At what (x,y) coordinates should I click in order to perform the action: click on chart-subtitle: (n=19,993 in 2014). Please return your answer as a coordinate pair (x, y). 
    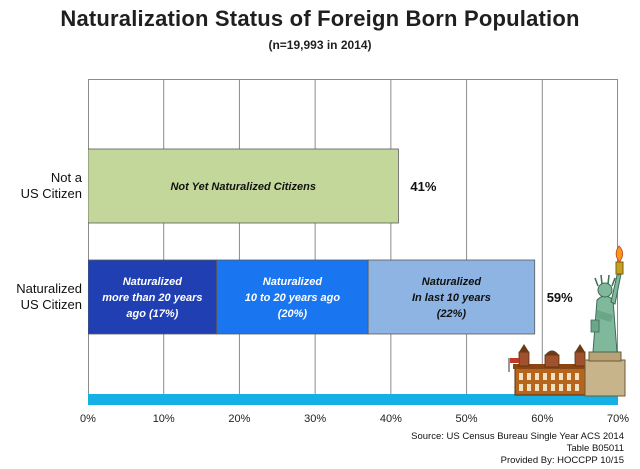
    Looking at the image, I should click on (320, 45).